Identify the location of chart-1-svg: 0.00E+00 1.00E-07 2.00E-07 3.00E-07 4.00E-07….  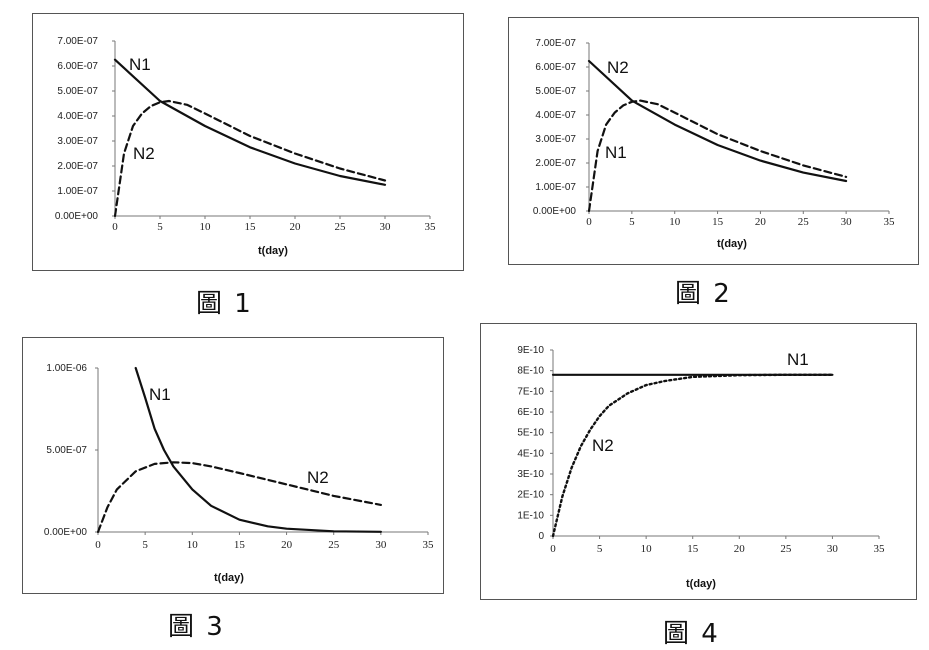
(246, 146).